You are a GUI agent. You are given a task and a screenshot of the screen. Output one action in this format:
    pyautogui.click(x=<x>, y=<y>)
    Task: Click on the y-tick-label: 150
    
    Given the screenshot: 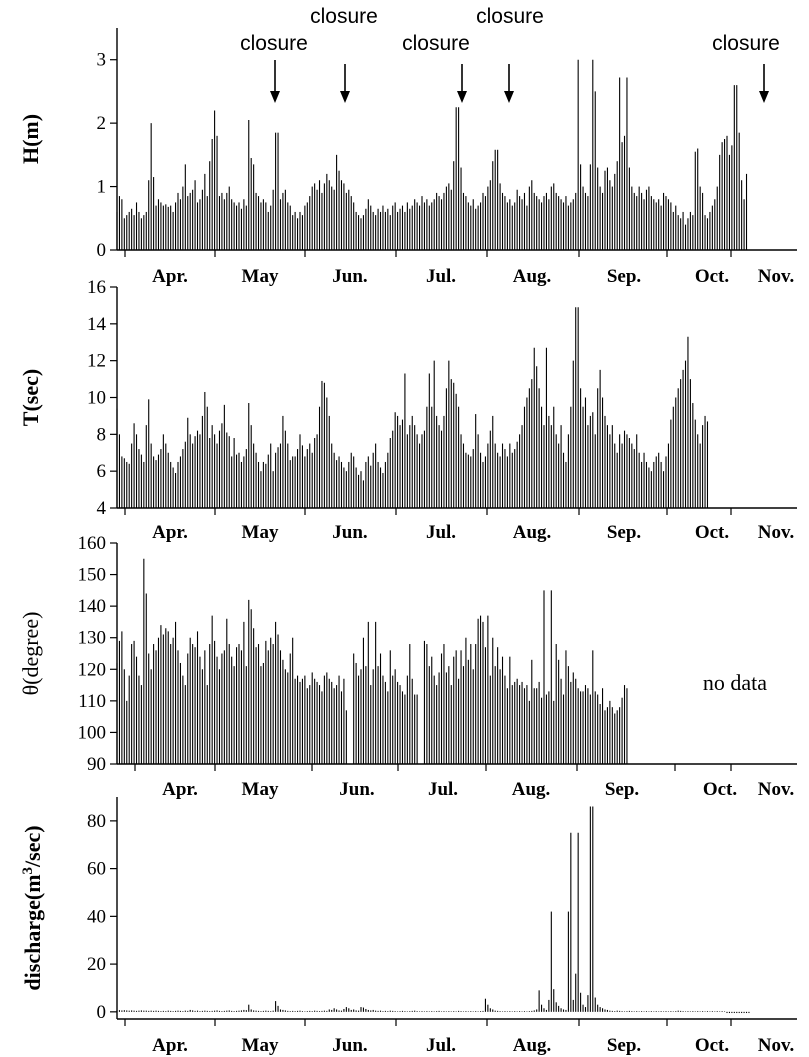 What is the action you would take?
    pyautogui.click(x=92, y=575)
    